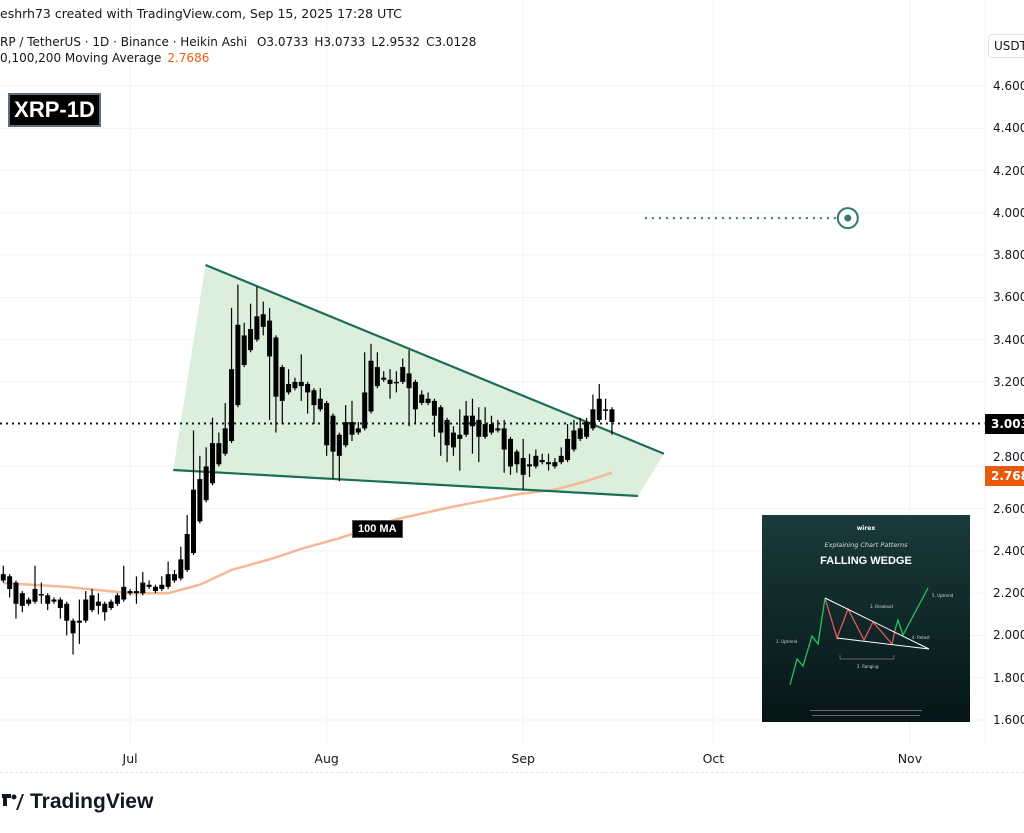 This screenshot has width=1024, height=833. Describe the element at coordinates (377, 529) in the screenshot. I see `ma-annotation-label: 100 MA` at that location.